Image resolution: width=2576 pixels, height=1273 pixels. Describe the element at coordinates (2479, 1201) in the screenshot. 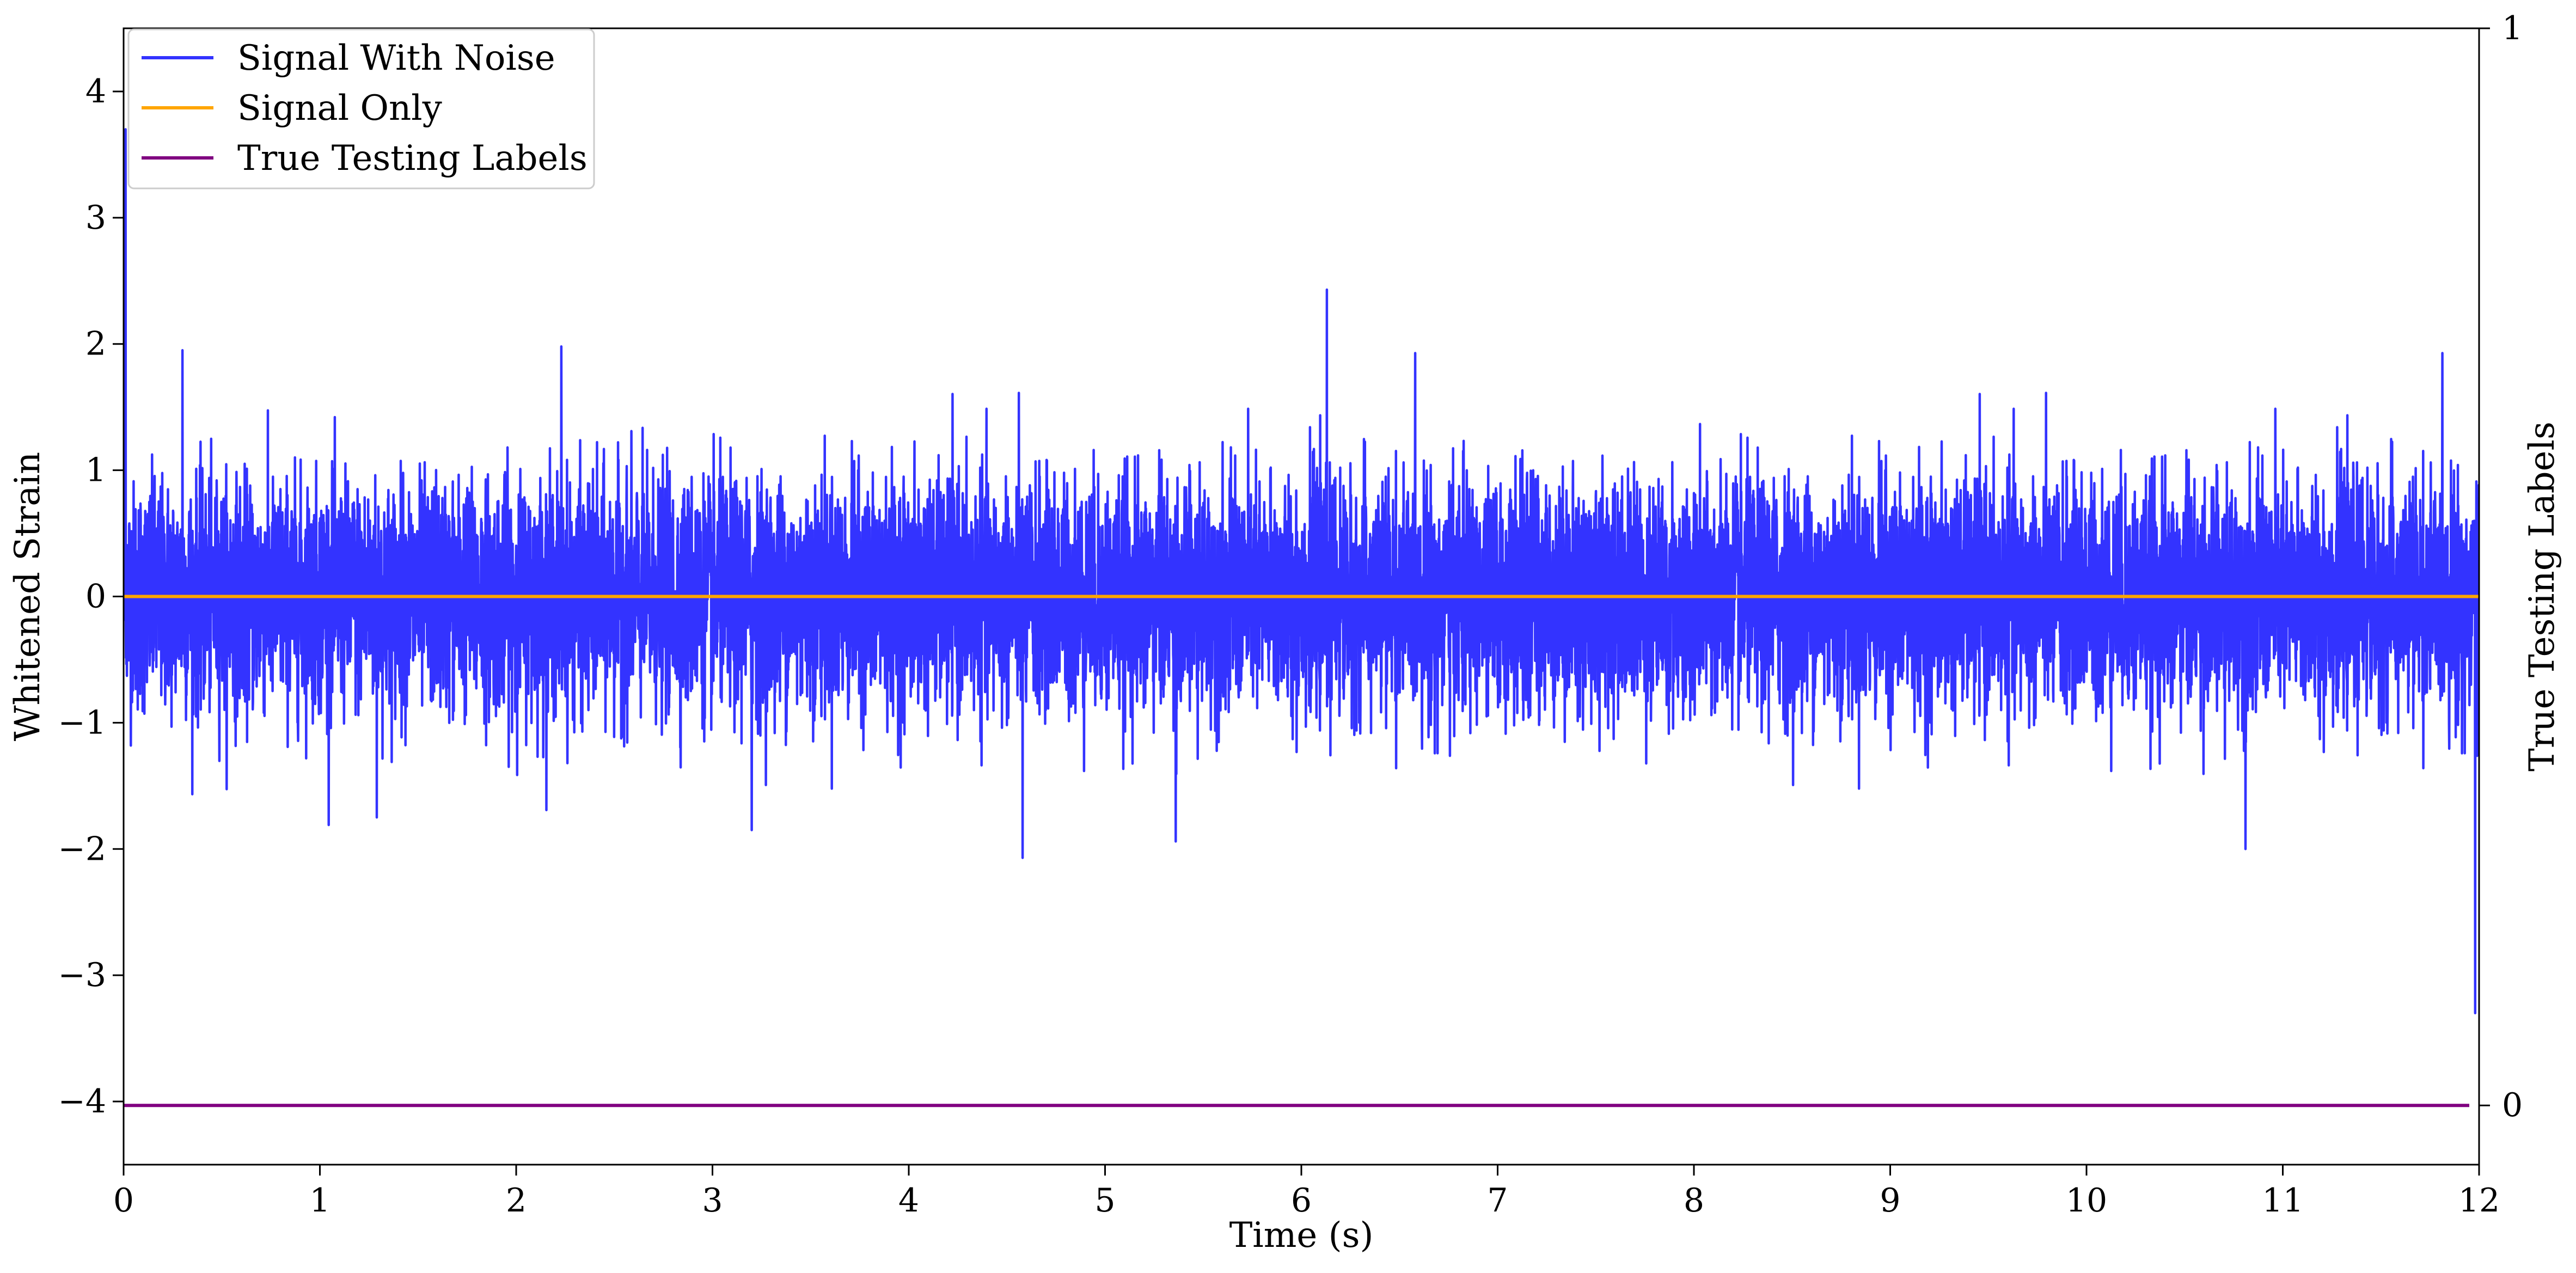

I see `x-tick-label: 12` at that location.